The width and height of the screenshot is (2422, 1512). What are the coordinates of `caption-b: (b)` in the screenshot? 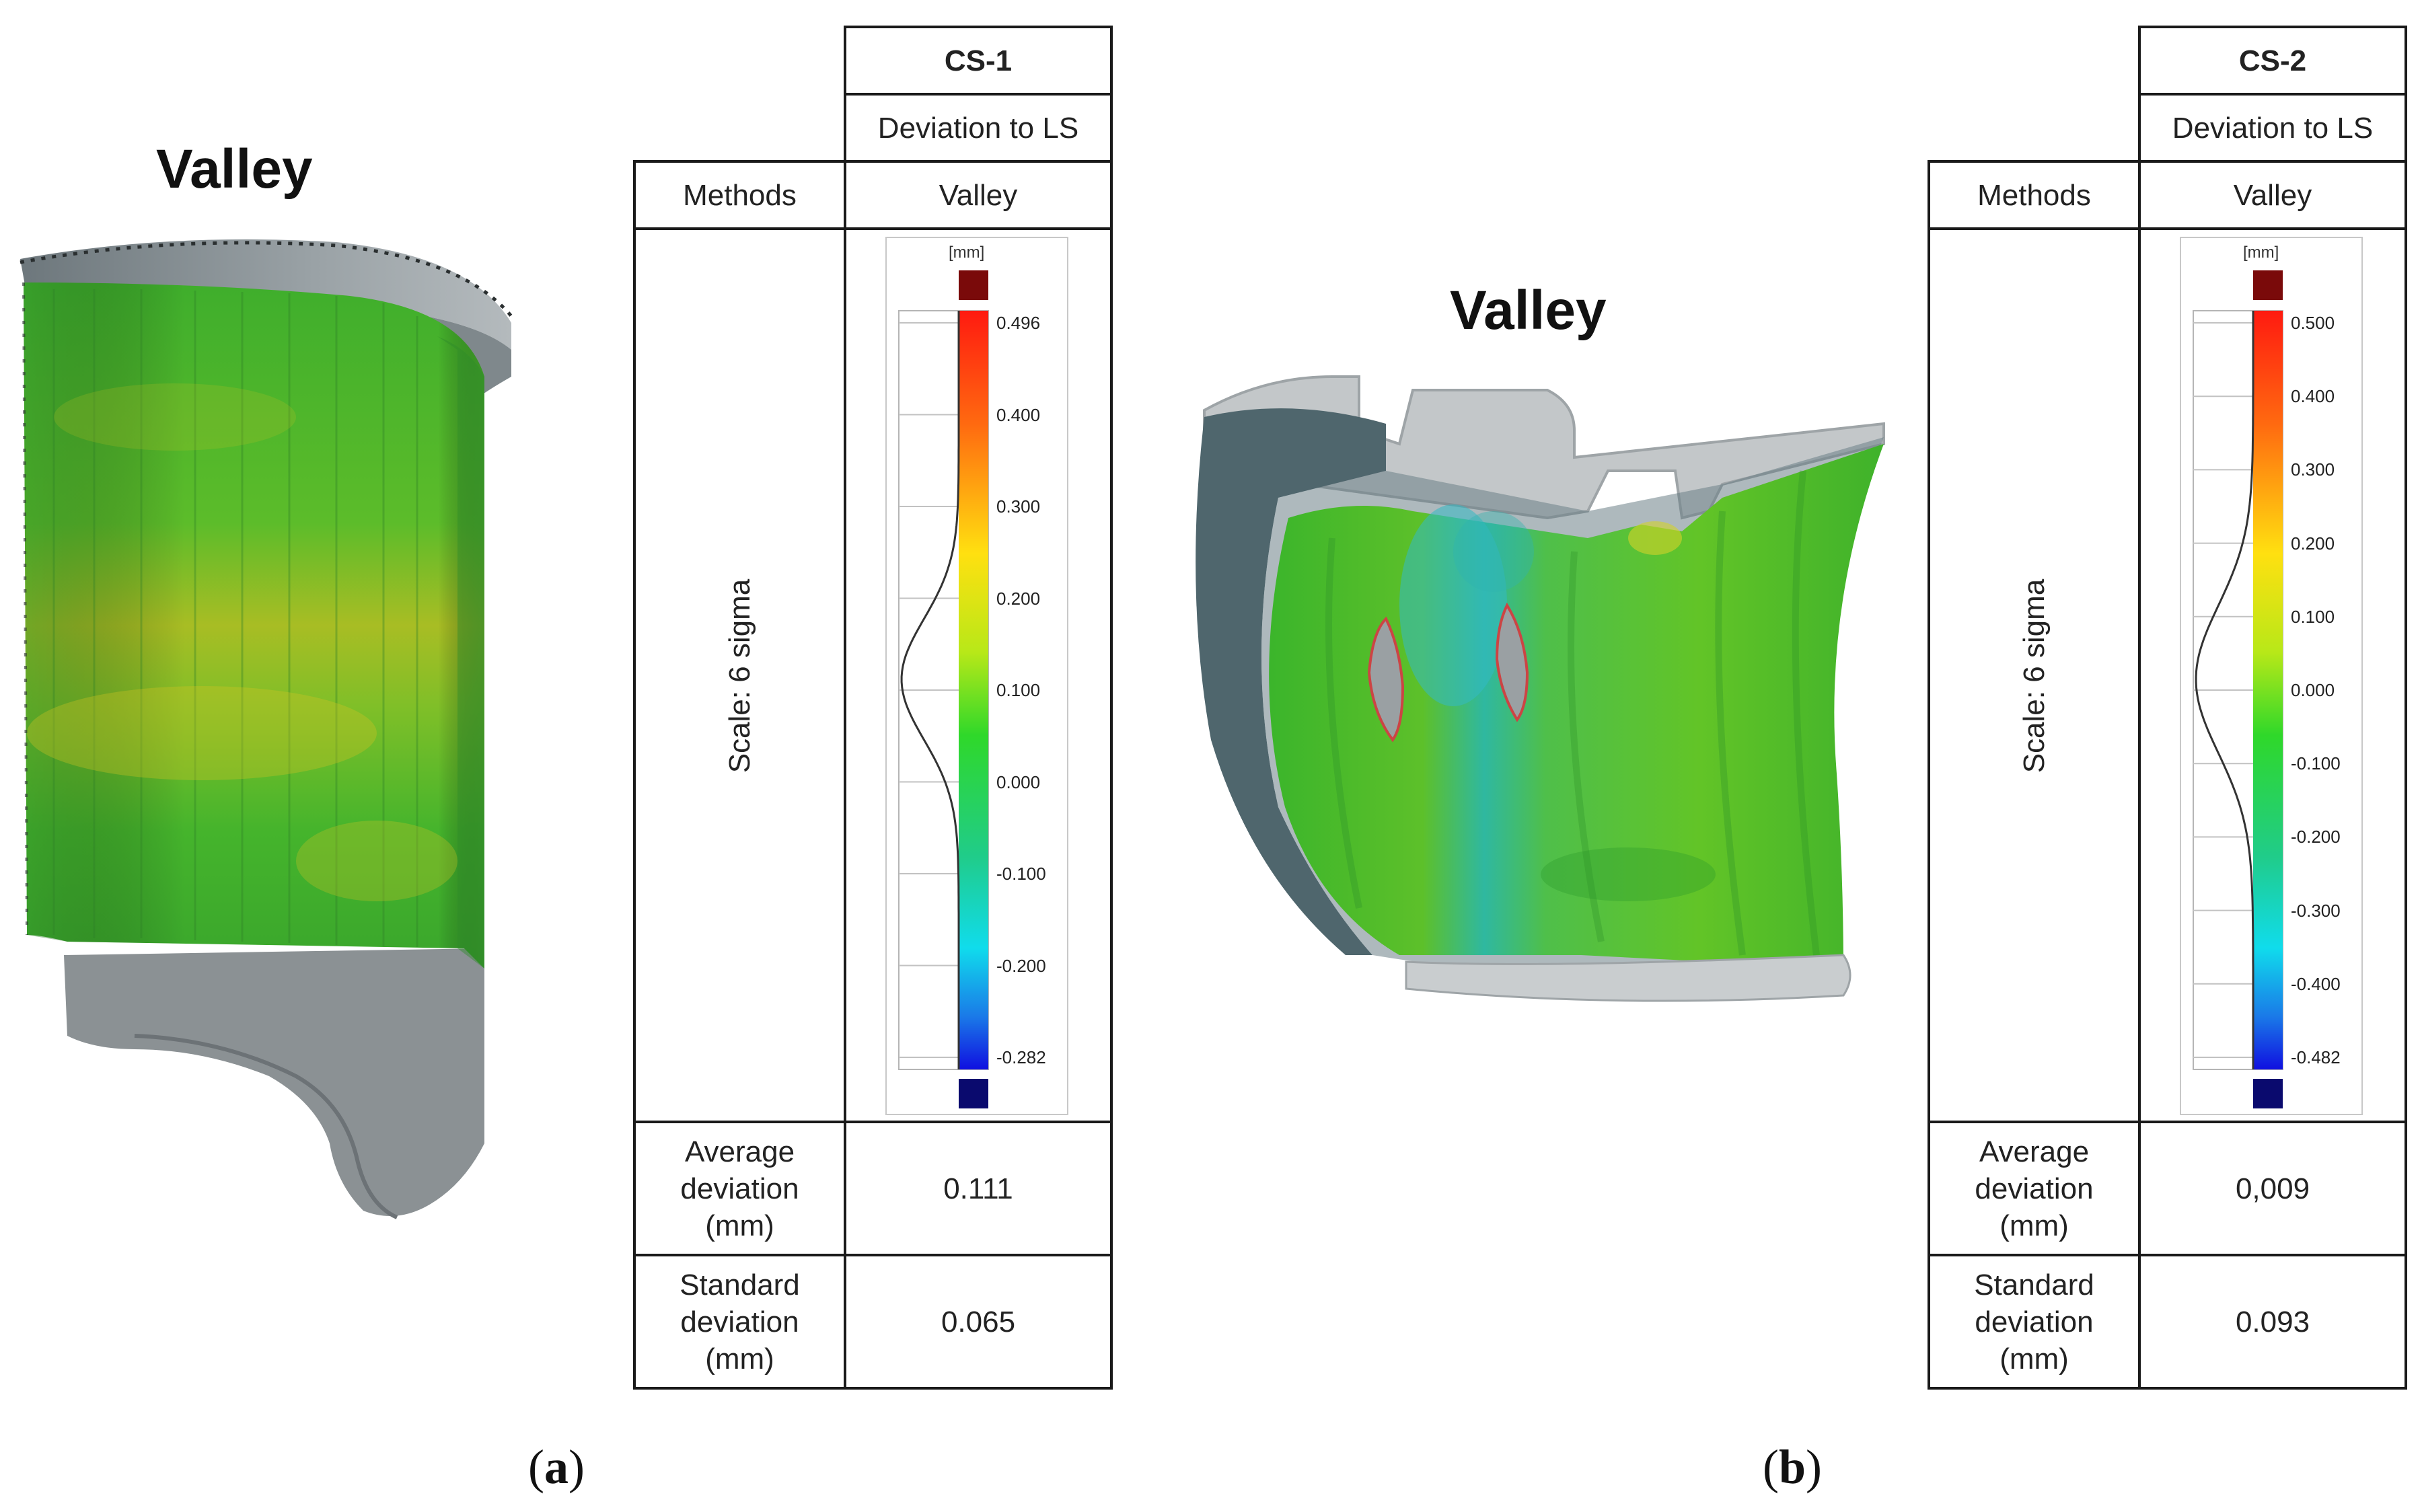 It's located at (1793, 1467).